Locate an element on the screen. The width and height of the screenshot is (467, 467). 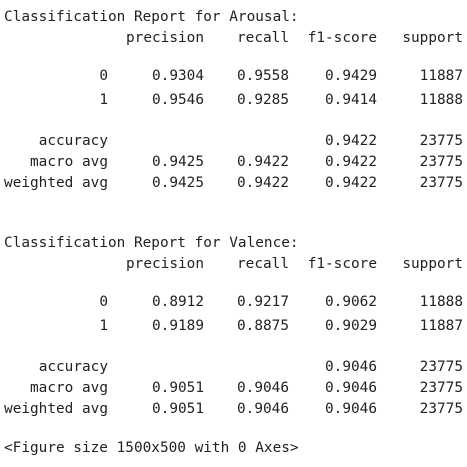
cell: 0.9285 is located at coordinates (263, 100).